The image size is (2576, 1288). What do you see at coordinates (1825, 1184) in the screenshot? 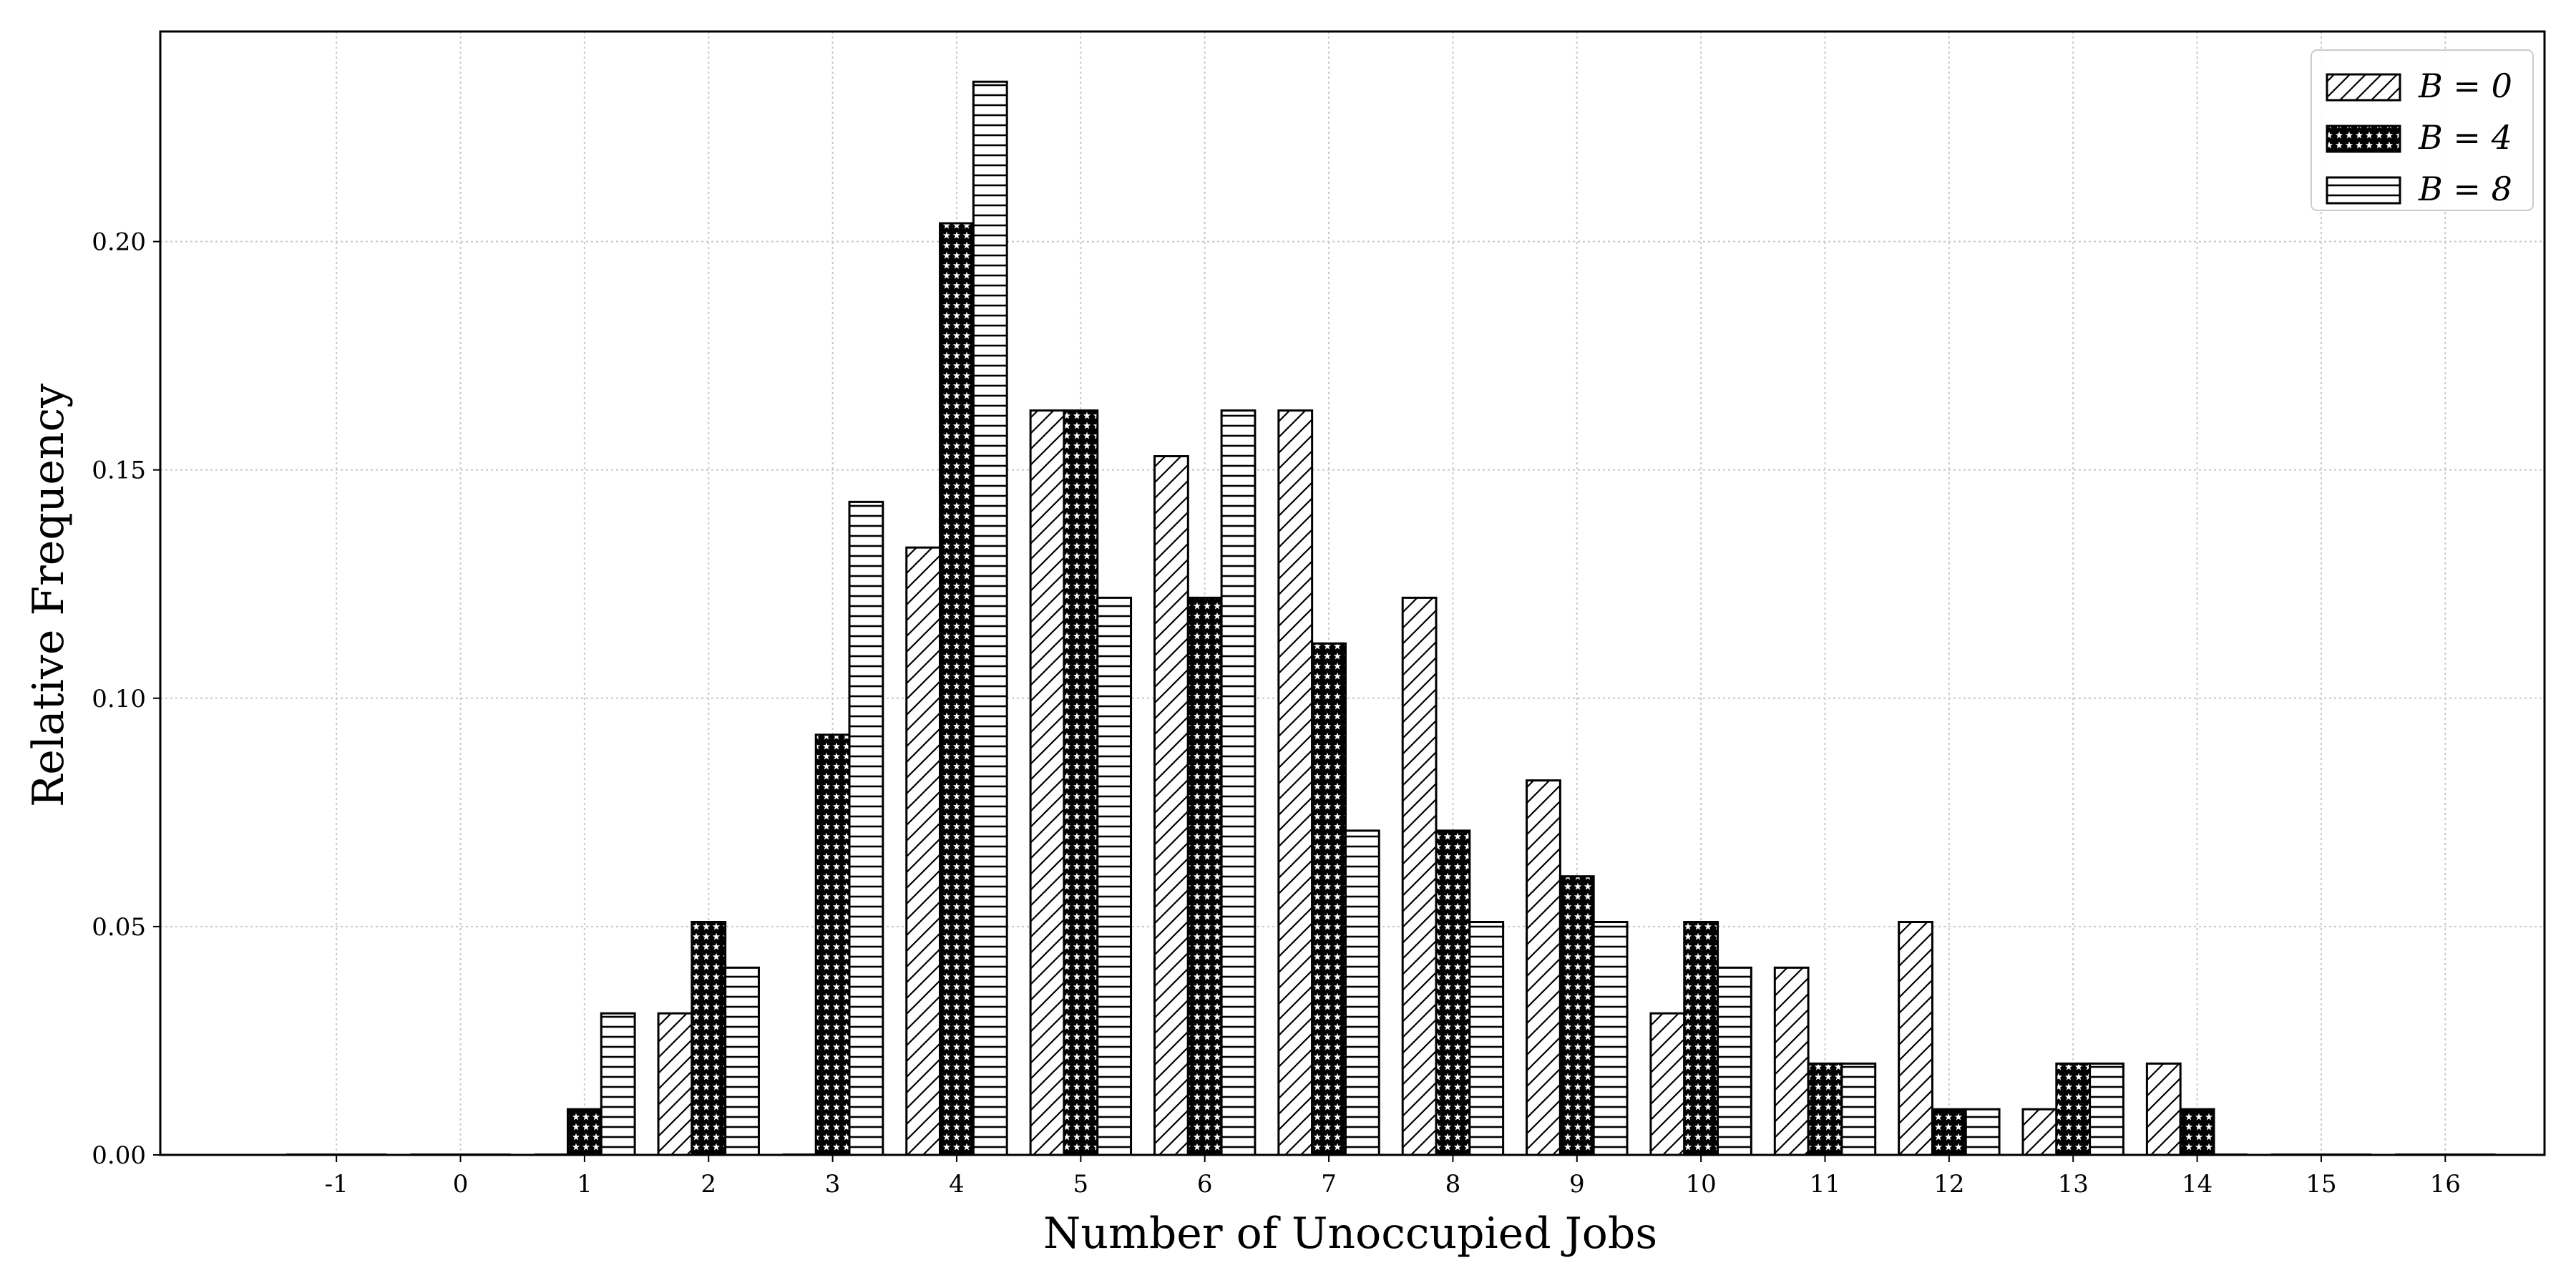
I see `x-tick-label: 11` at bounding box center [1825, 1184].